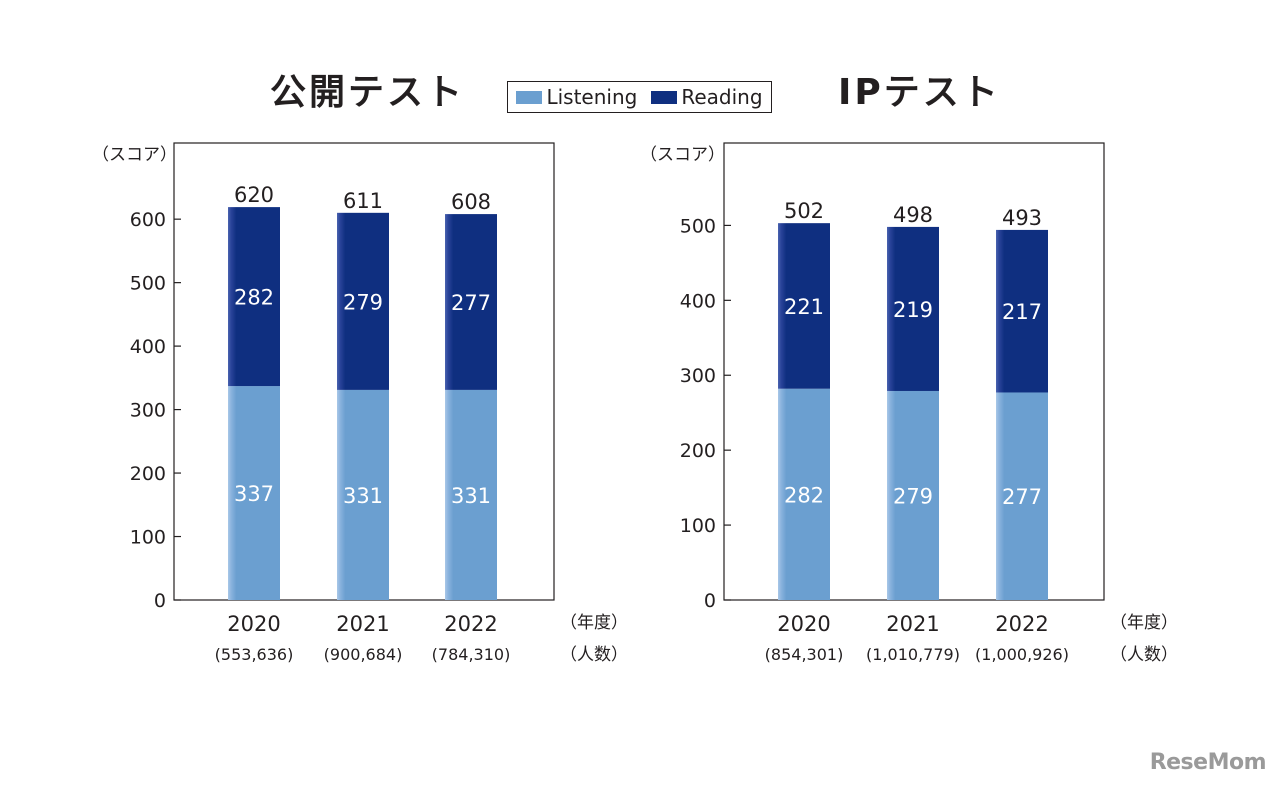 The image size is (1280, 789). I want to click on bar-reading-ip-2021, so click(913, 308).